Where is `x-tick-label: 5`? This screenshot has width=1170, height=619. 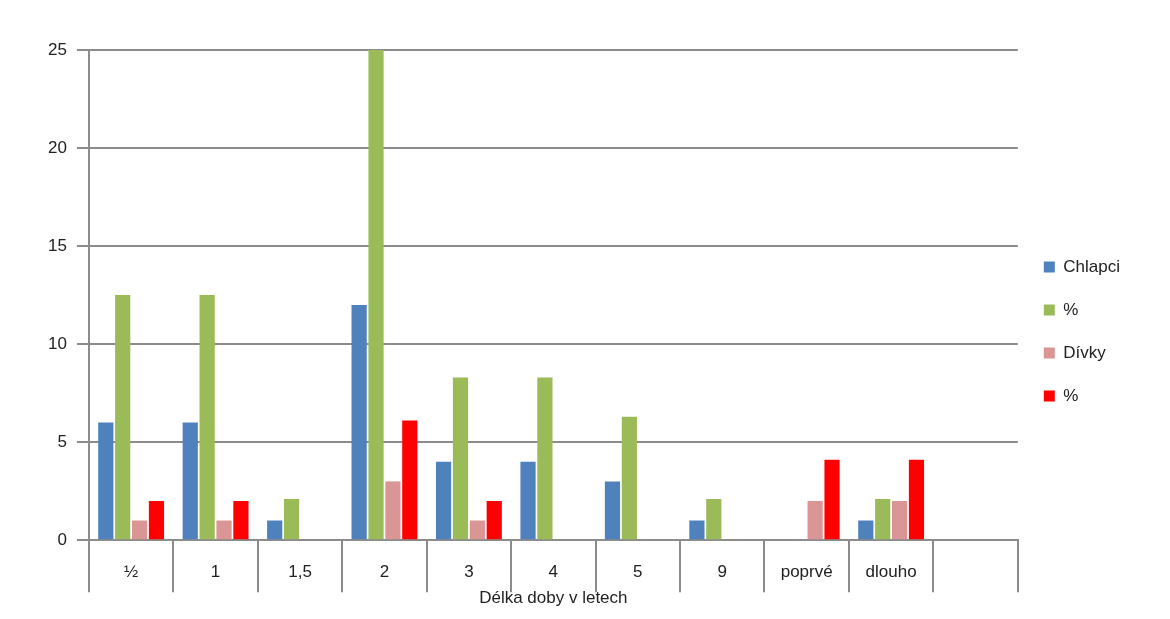
x-tick-label: 5 is located at coordinates (638, 572).